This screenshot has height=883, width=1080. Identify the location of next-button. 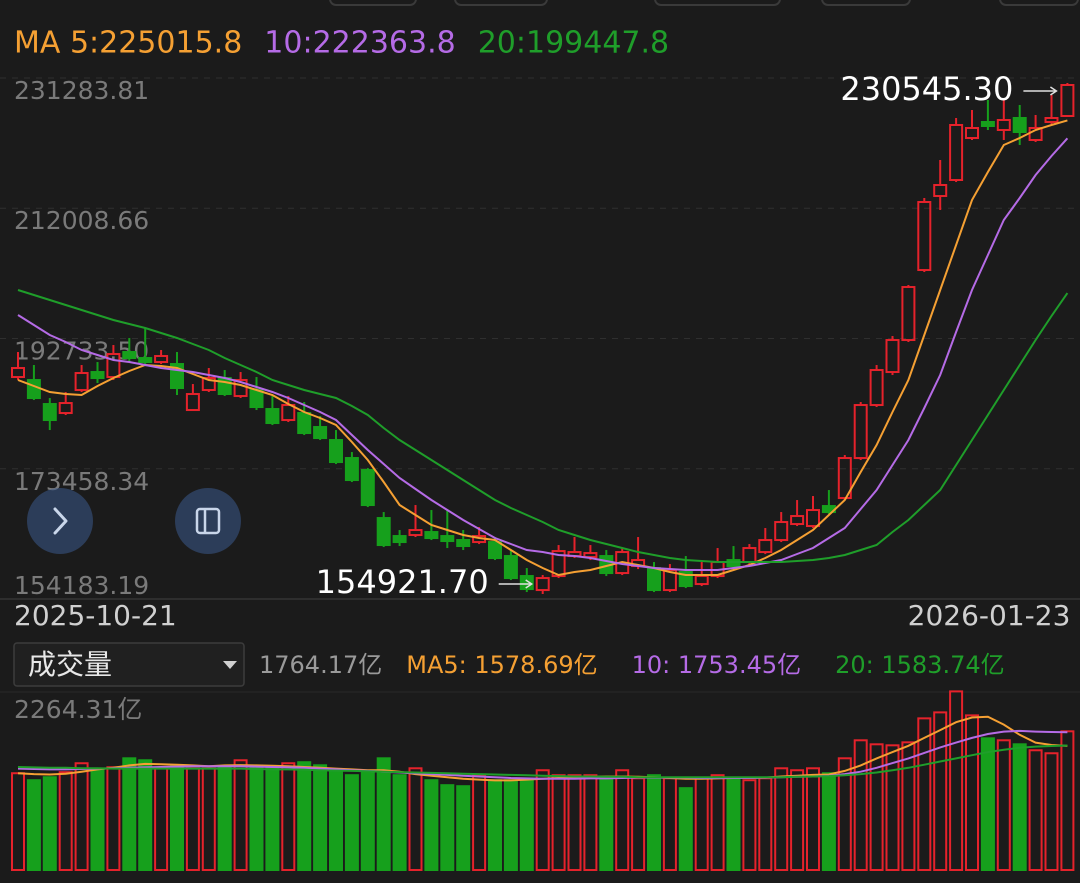
(60, 521).